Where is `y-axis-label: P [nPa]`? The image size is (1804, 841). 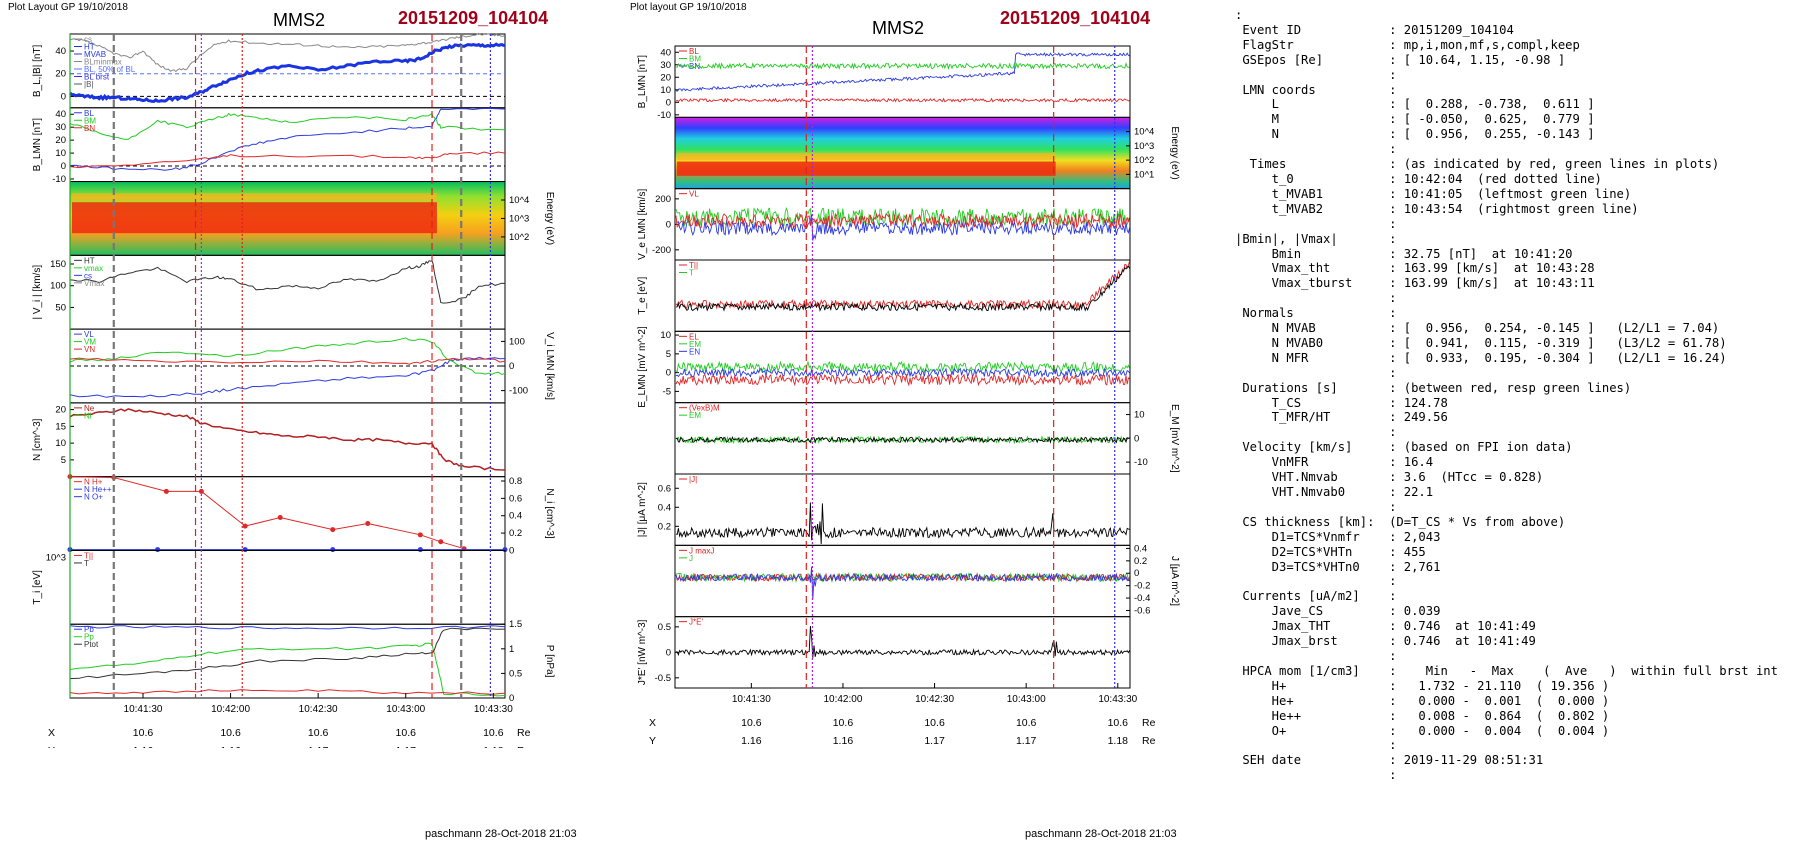 y-axis-label: P [nPa] is located at coordinates (549, 661).